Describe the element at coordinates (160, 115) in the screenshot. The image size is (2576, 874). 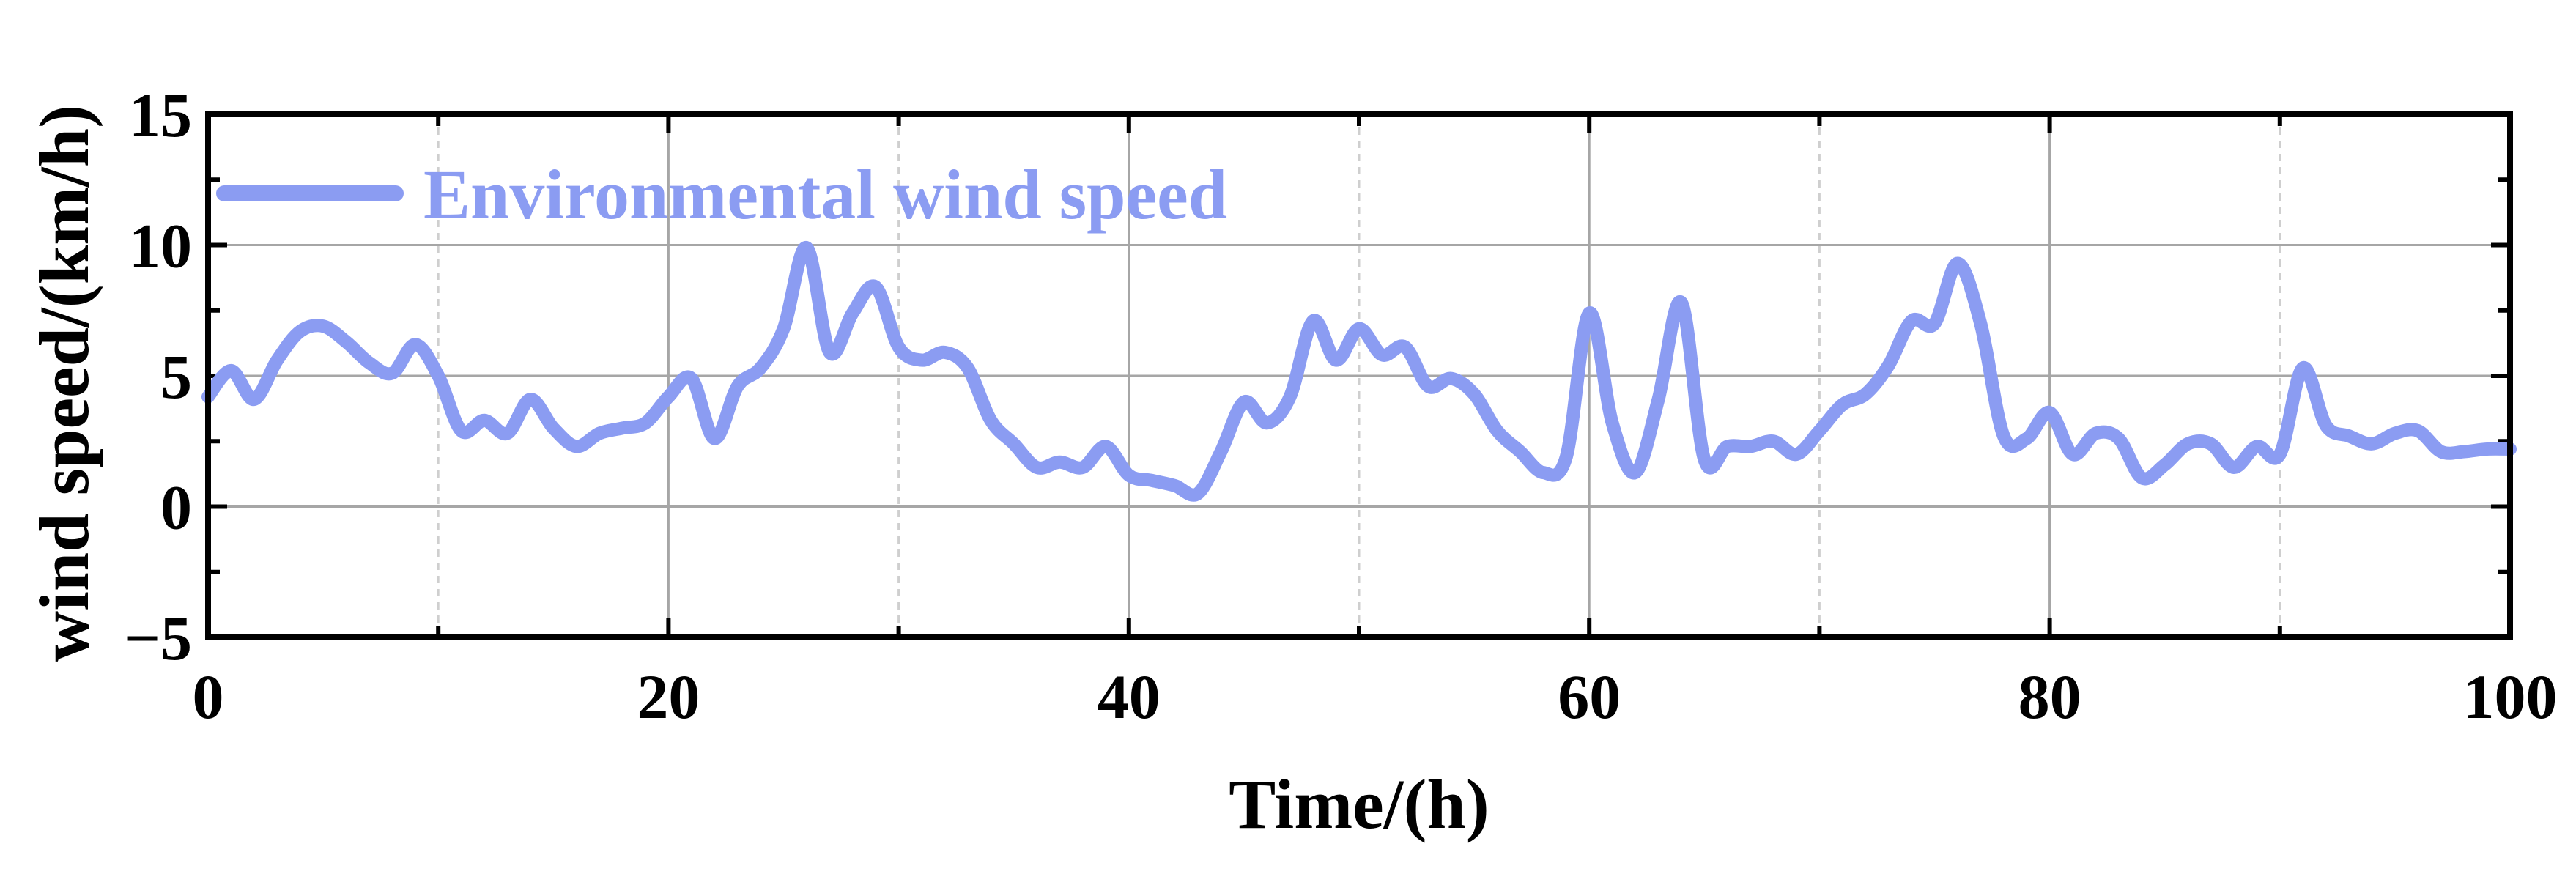
I see `y-tick-label: 15` at that location.